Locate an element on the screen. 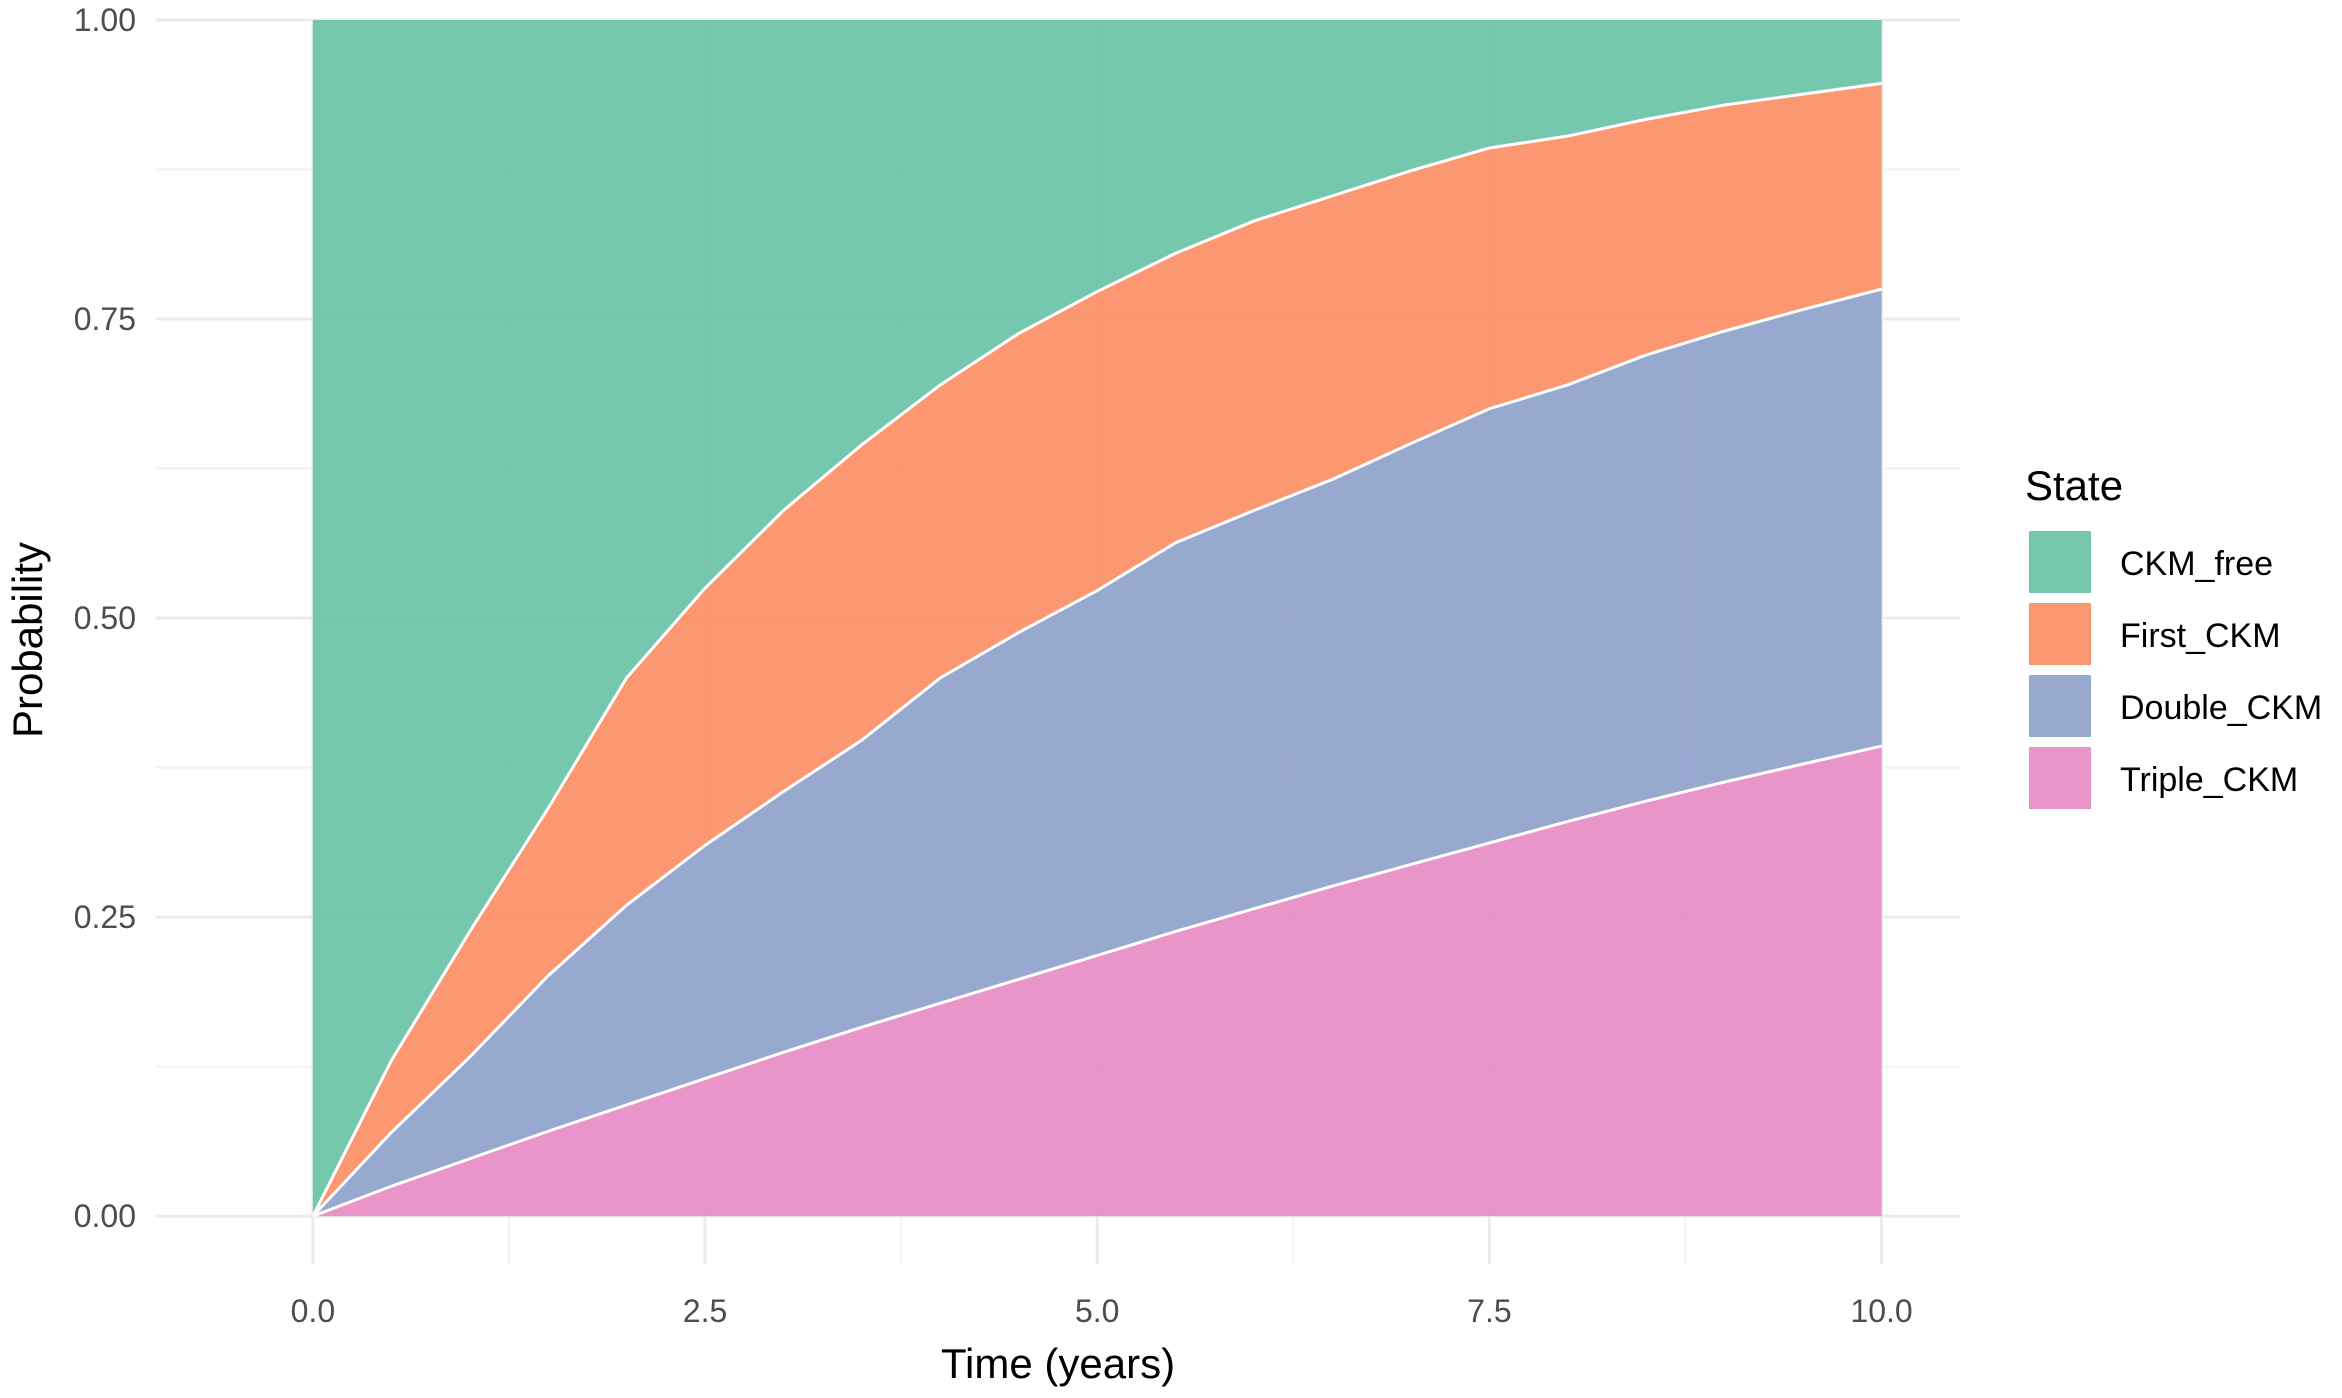  x-tick-label: 10.0 is located at coordinates (1881, 1311).